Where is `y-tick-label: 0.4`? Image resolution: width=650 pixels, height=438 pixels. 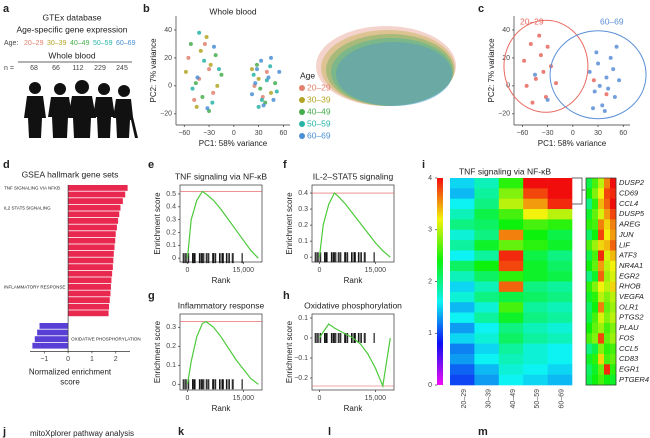
y-tick-label: 0.4 is located at coordinates (303, 193).